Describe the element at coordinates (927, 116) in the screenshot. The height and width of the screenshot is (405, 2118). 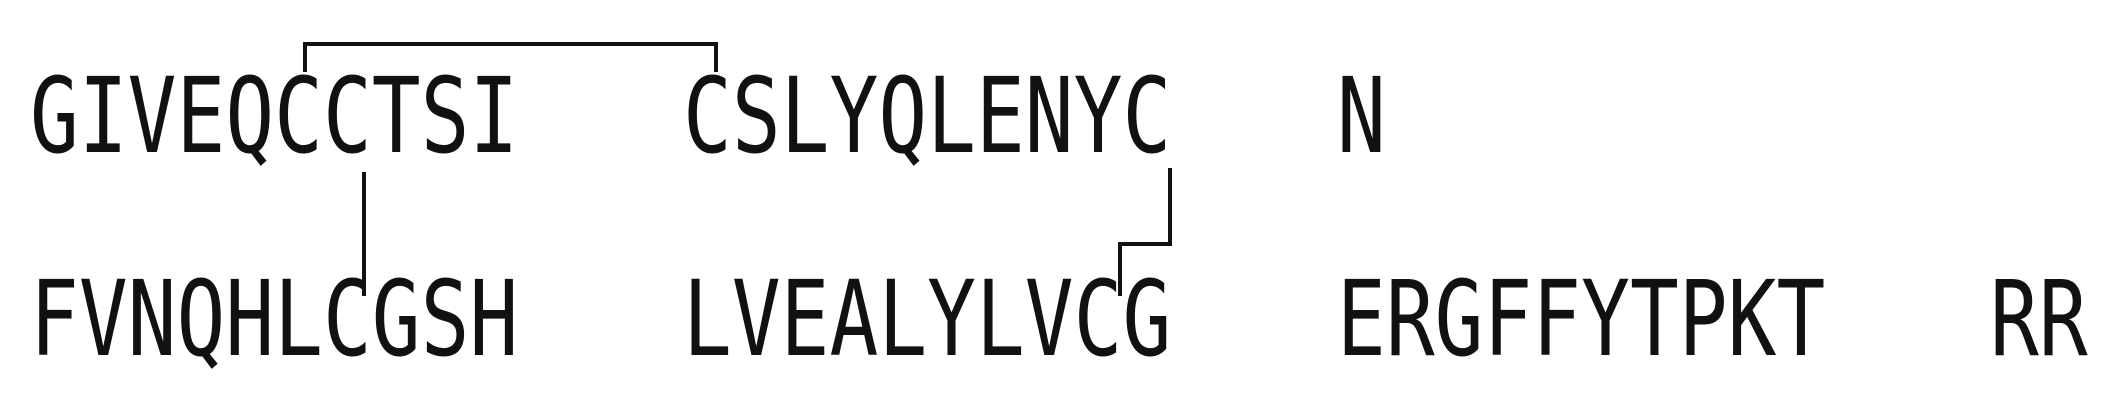
I see `chain-a-segment-2: CSLYQLENYC` at that location.